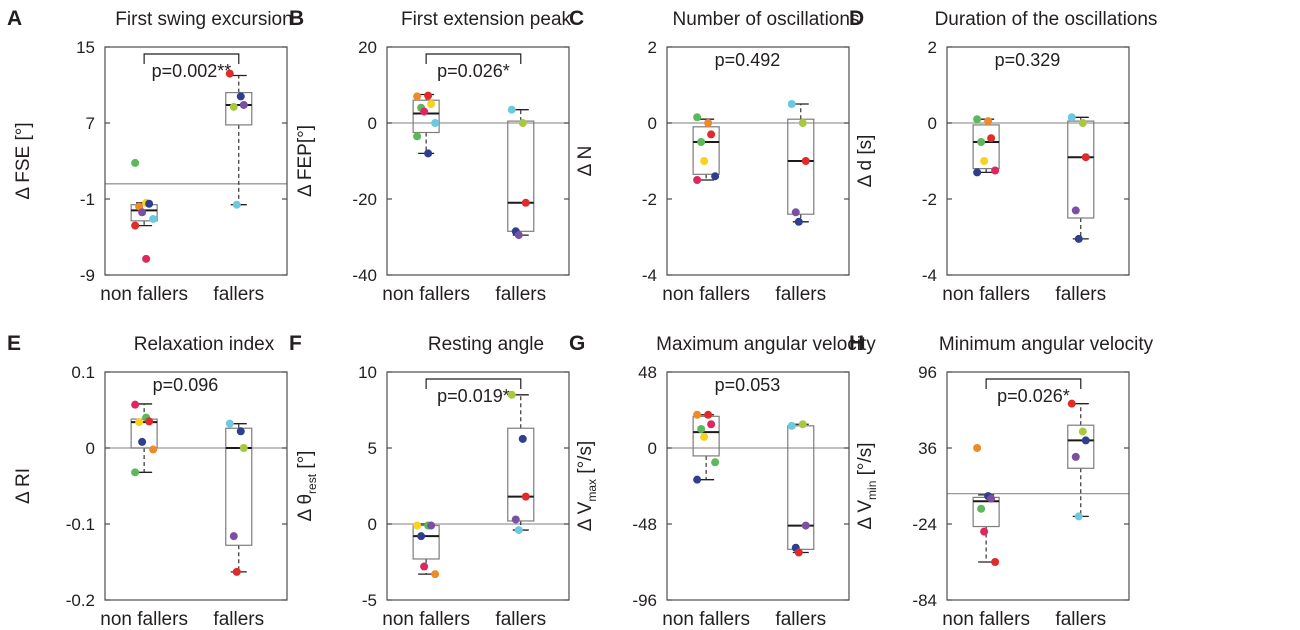 The height and width of the screenshot is (630, 1300). I want to click on ytick-label: 2, so click(932, 47).